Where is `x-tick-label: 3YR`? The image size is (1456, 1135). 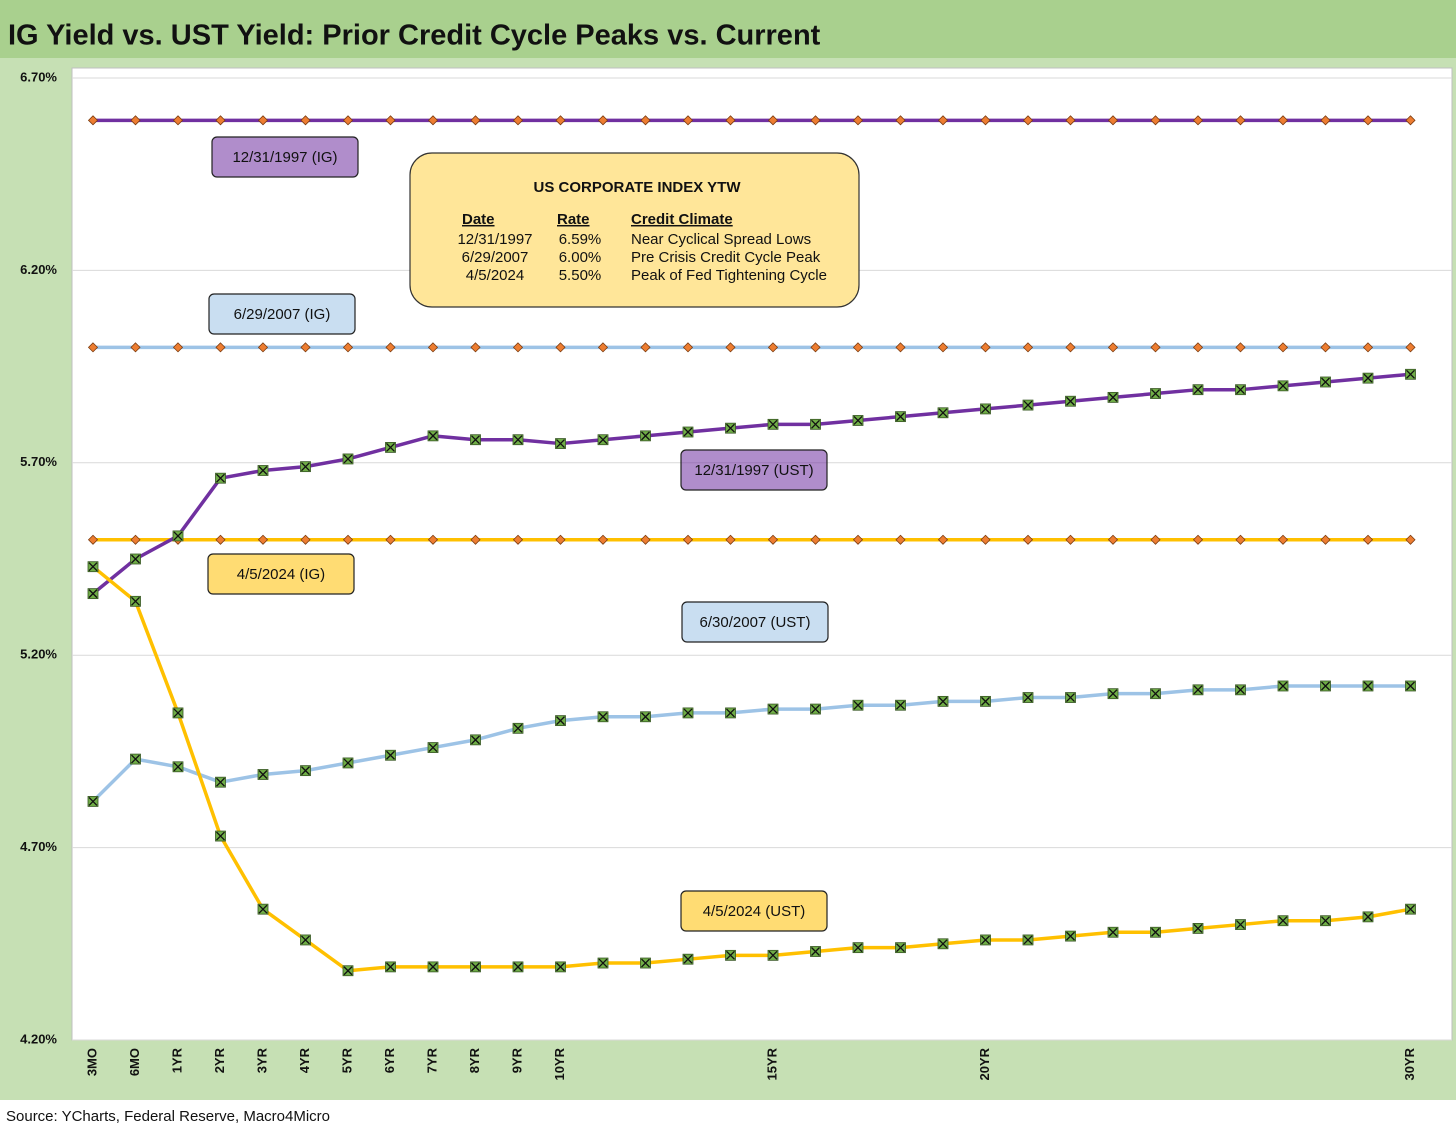 x-tick-label: 3YR is located at coordinates (261, 1060).